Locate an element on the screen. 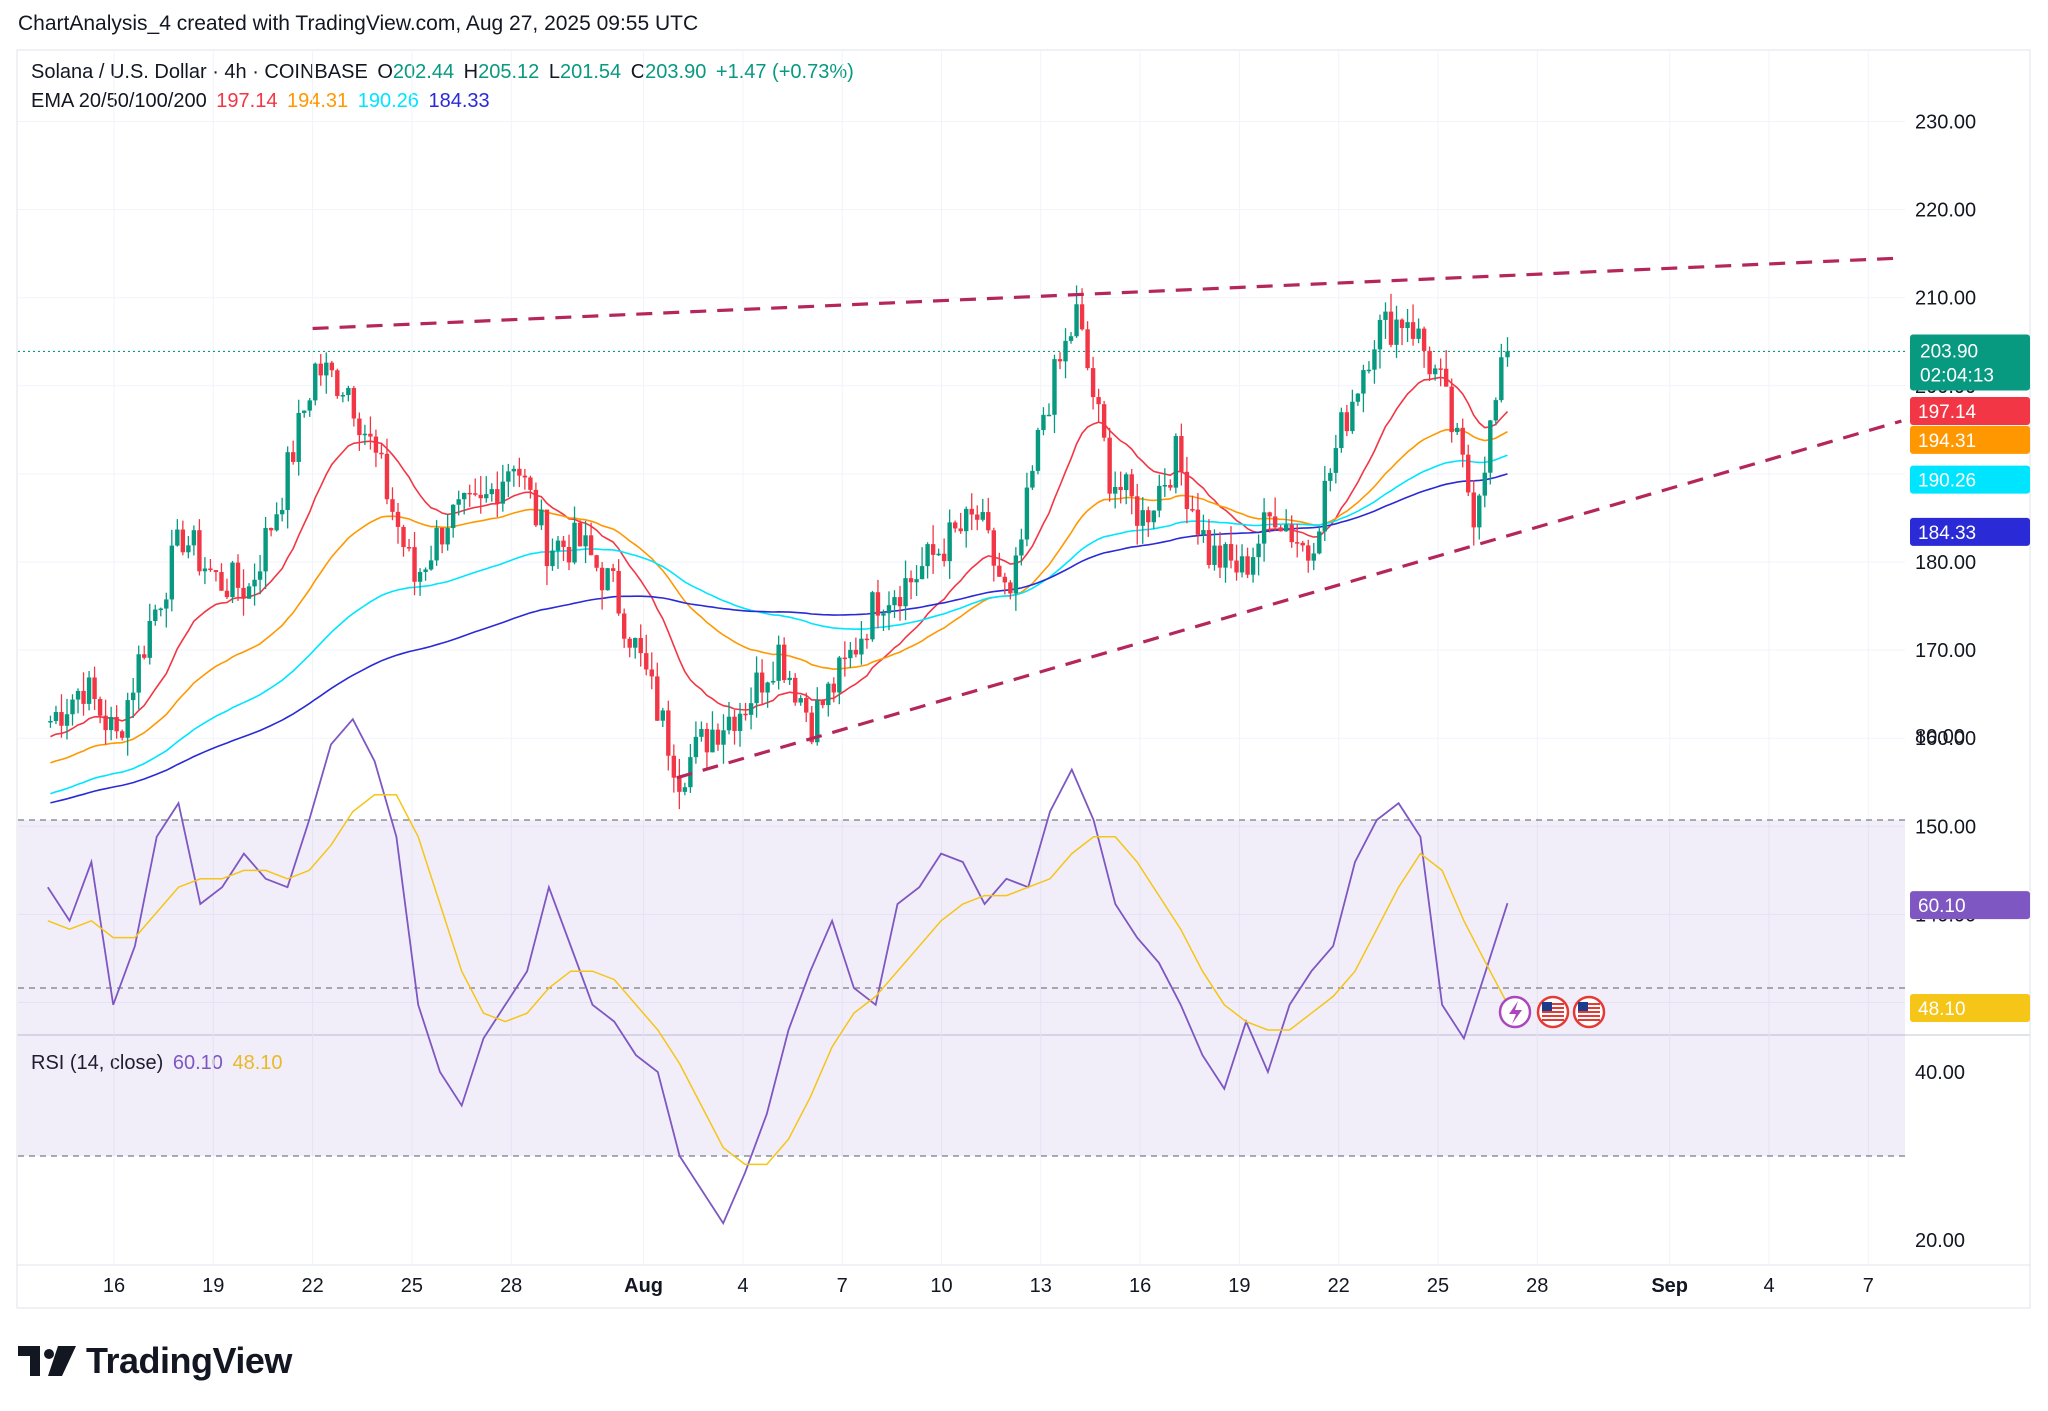 The image size is (2048, 1411). rsi-value: 60.10 is located at coordinates (197, 1063).